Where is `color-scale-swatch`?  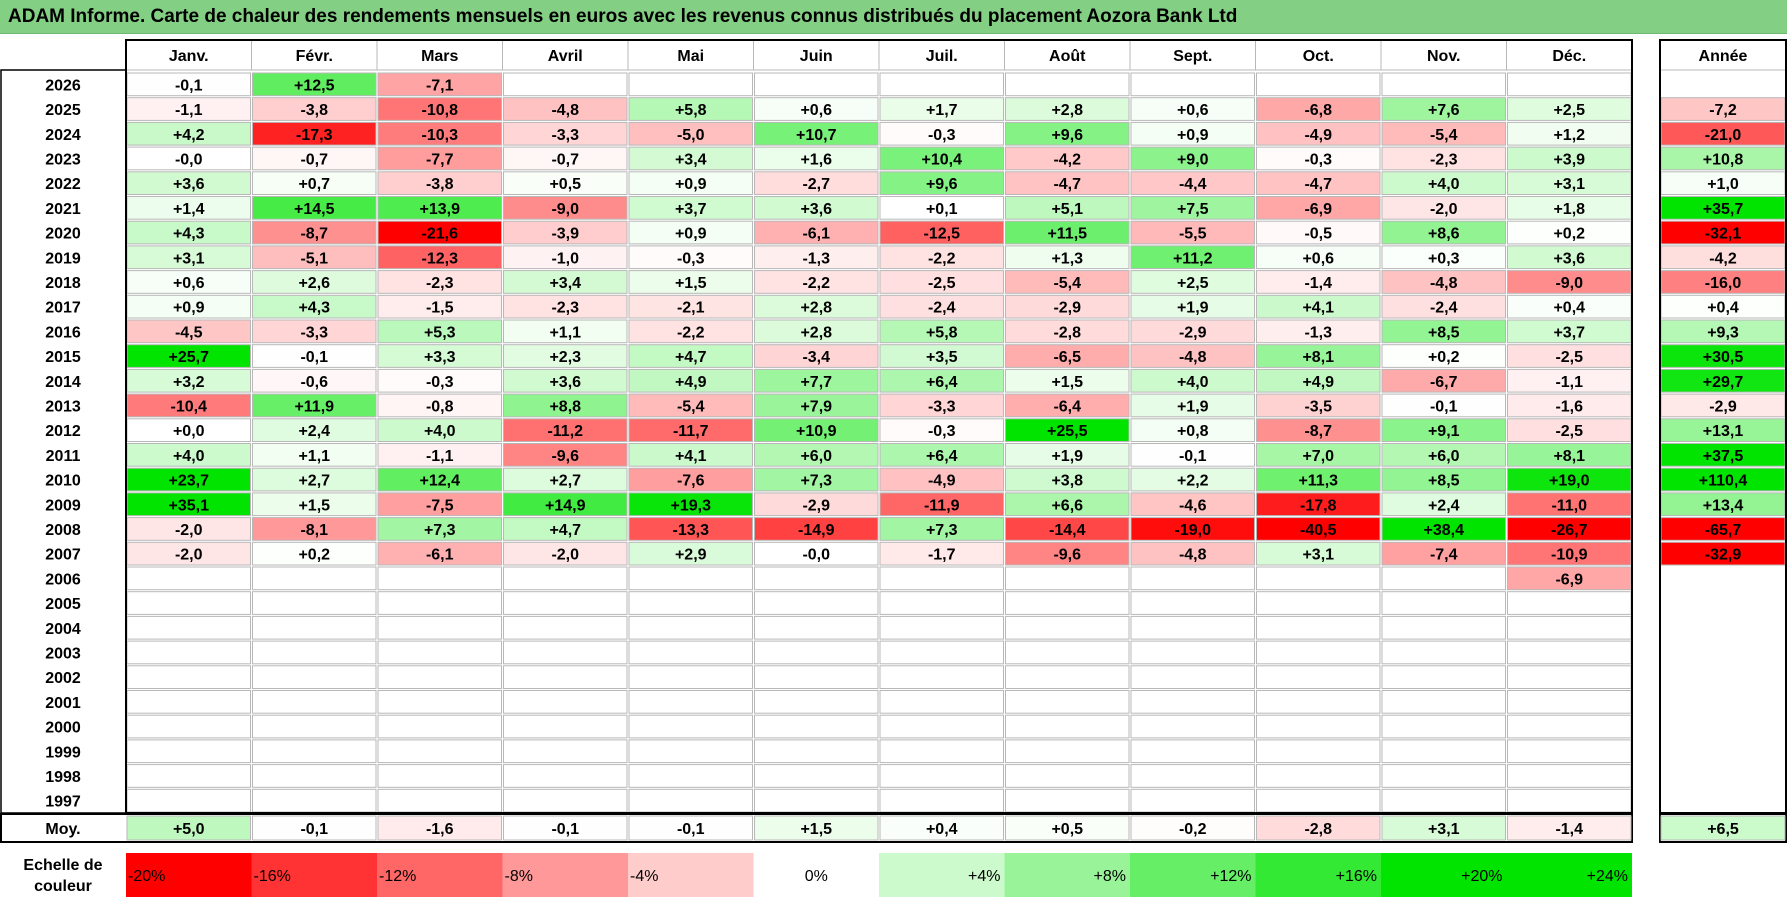 color-scale-swatch is located at coordinates (1569, 875).